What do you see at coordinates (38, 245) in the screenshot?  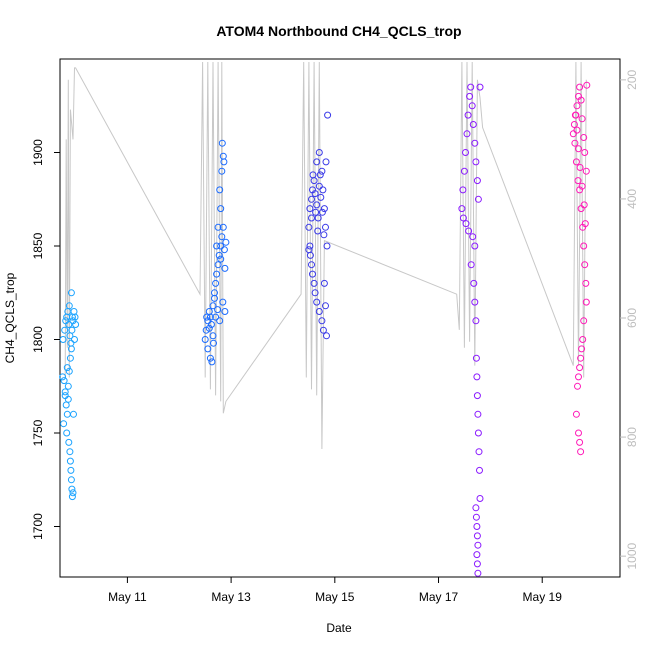 I see `y-tick-label: 1850` at bounding box center [38, 245].